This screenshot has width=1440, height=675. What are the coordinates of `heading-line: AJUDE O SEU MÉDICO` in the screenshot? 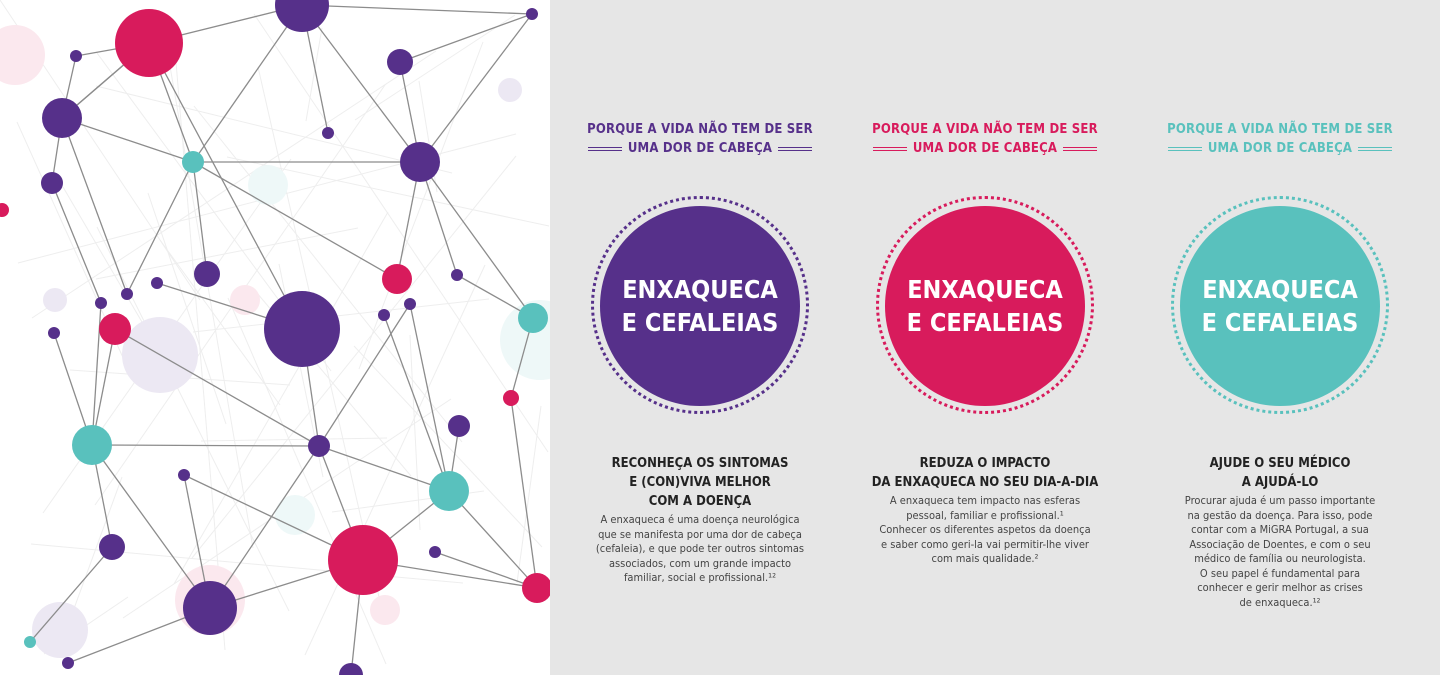 It's located at (1280, 463).